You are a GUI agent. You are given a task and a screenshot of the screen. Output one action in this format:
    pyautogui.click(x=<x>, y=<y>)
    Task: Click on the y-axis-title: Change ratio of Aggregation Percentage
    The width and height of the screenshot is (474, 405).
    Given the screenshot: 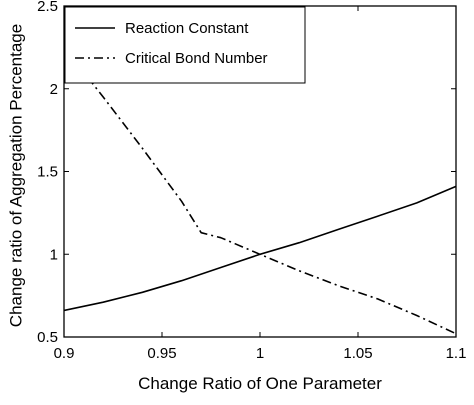 What is the action you would take?
    pyautogui.click(x=15, y=175)
    